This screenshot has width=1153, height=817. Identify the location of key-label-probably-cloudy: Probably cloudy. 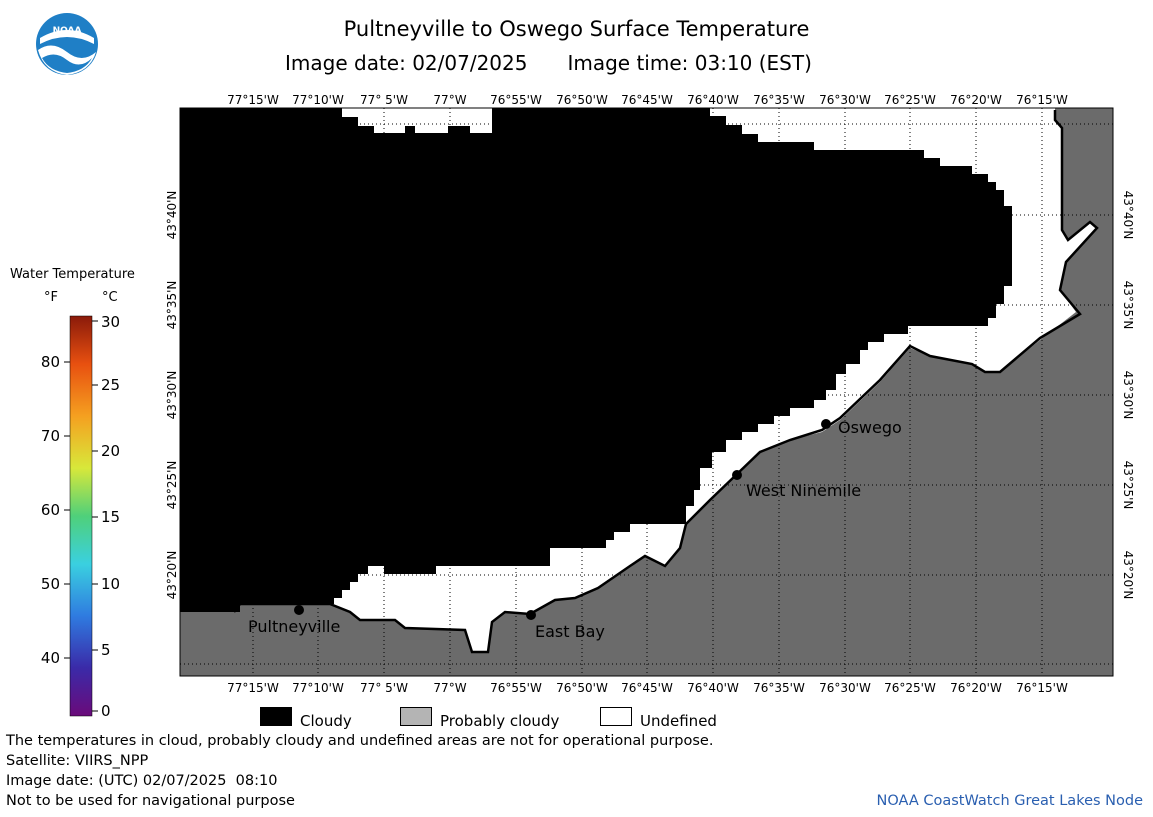
(500, 721).